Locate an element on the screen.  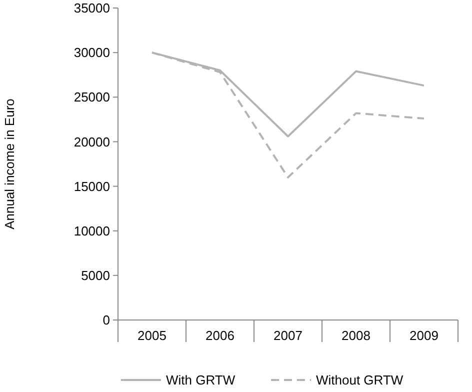
legend-label: With GRTW is located at coordinates (201, 380).